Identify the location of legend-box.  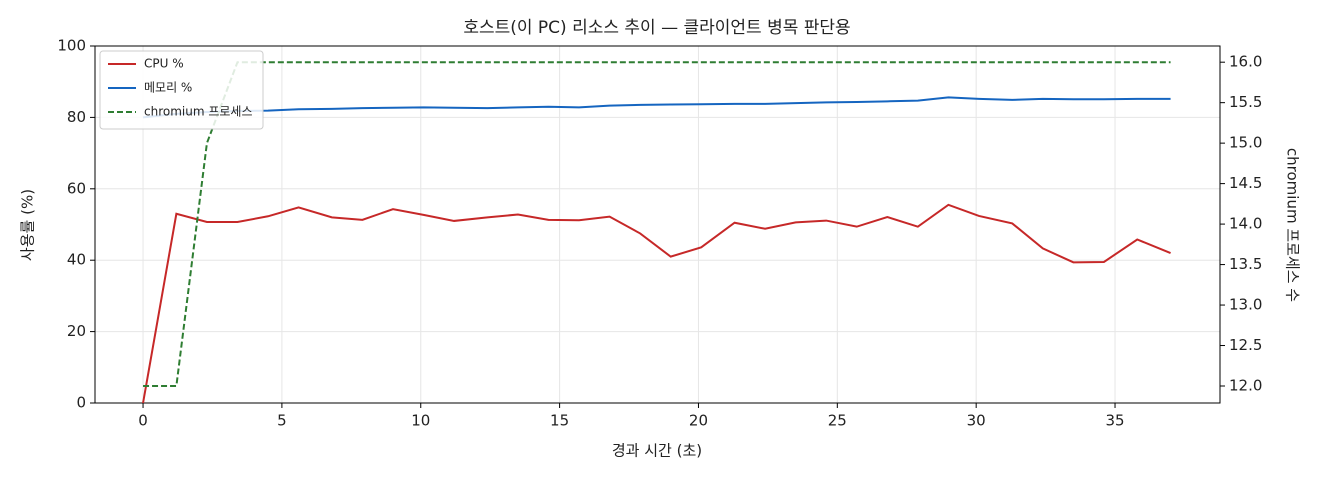
(181, 90).